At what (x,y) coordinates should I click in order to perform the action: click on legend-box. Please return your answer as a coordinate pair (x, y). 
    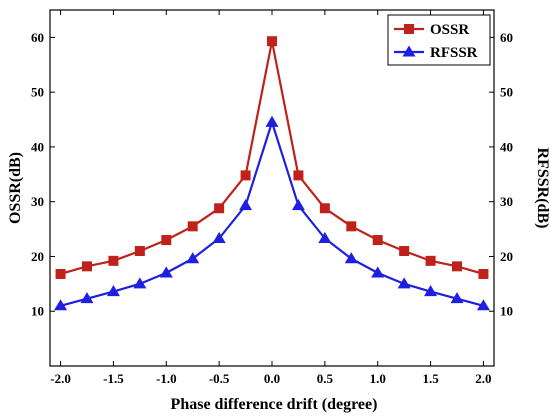
    Looking at the image, I should click on (439, 40).